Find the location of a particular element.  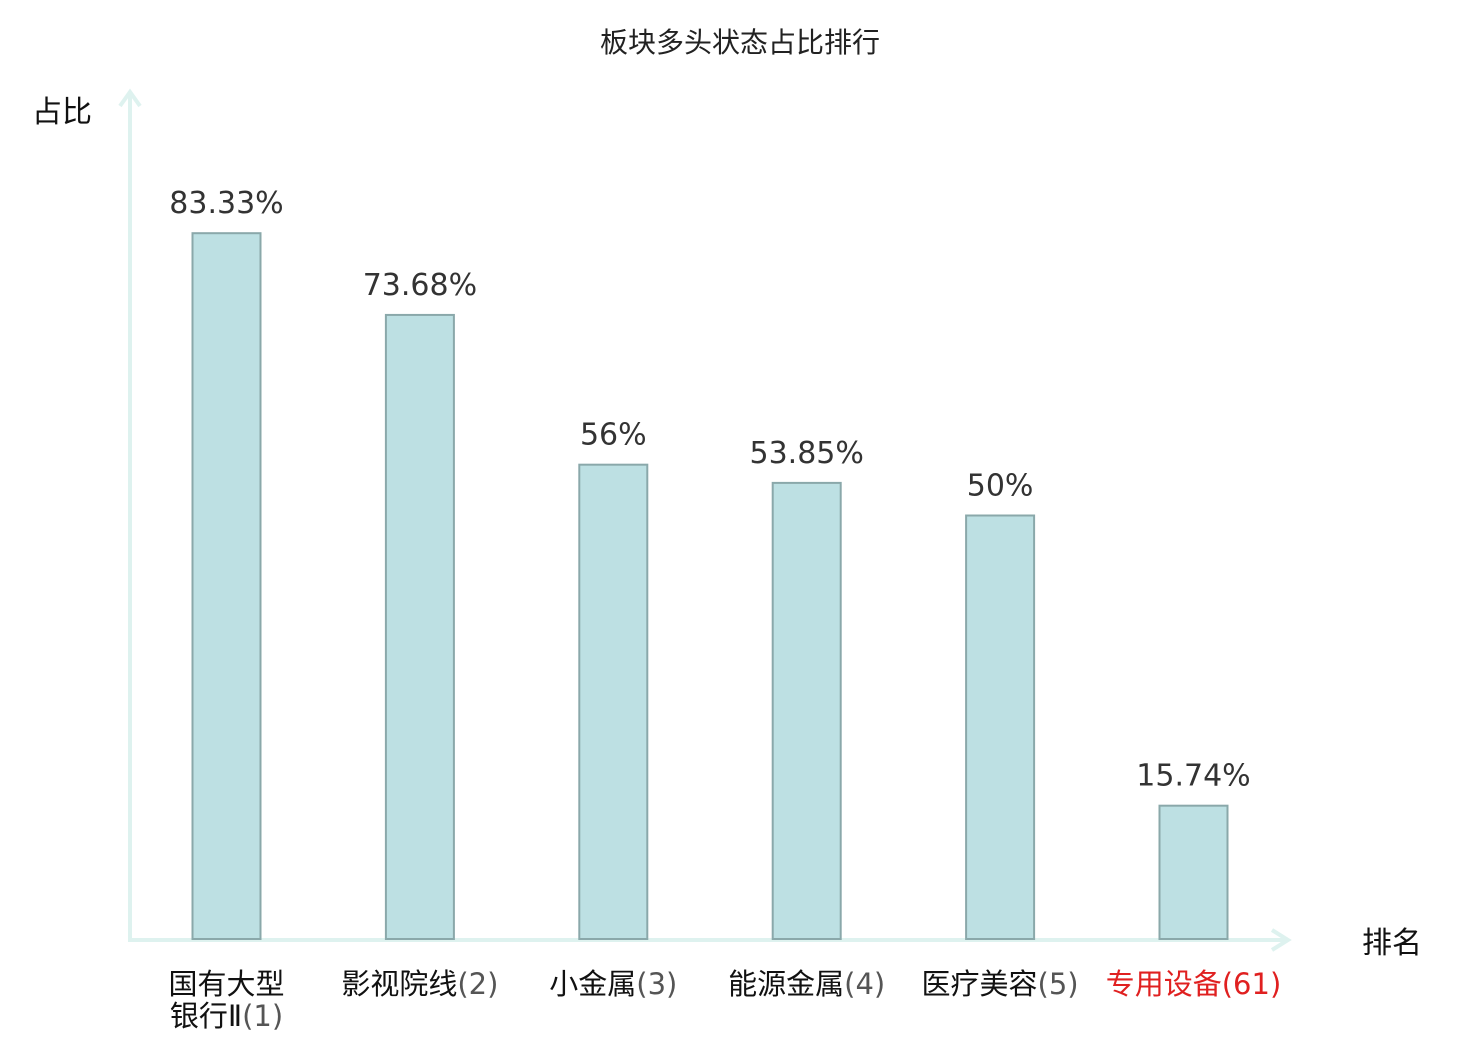

category-label-2: 影视院线(2) is located at coordinates (419, 984).